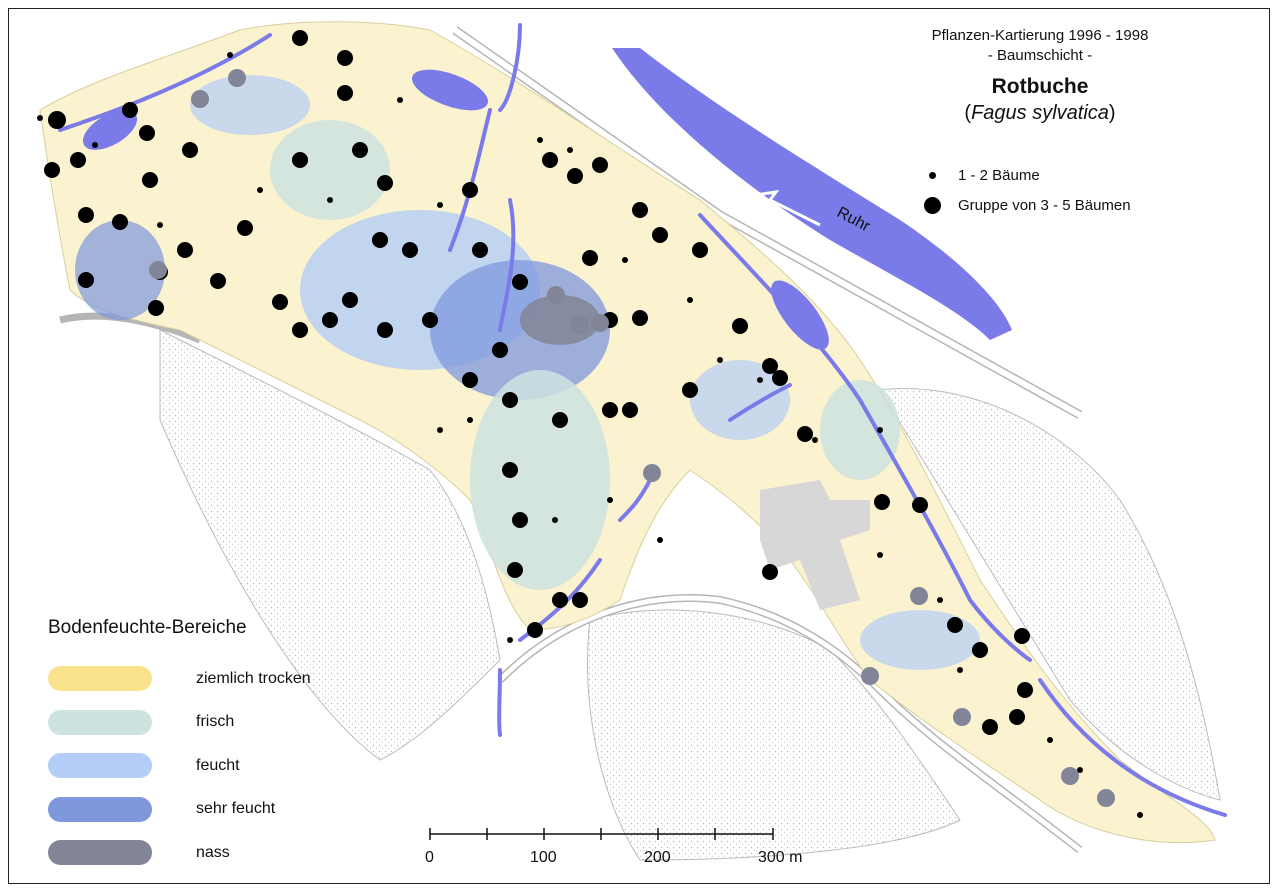 The image size is (1280, 894). What do you see at coordinates (968, 113) in the screenshot?
I see `latin-open: (` at bounding box center [968, 113].